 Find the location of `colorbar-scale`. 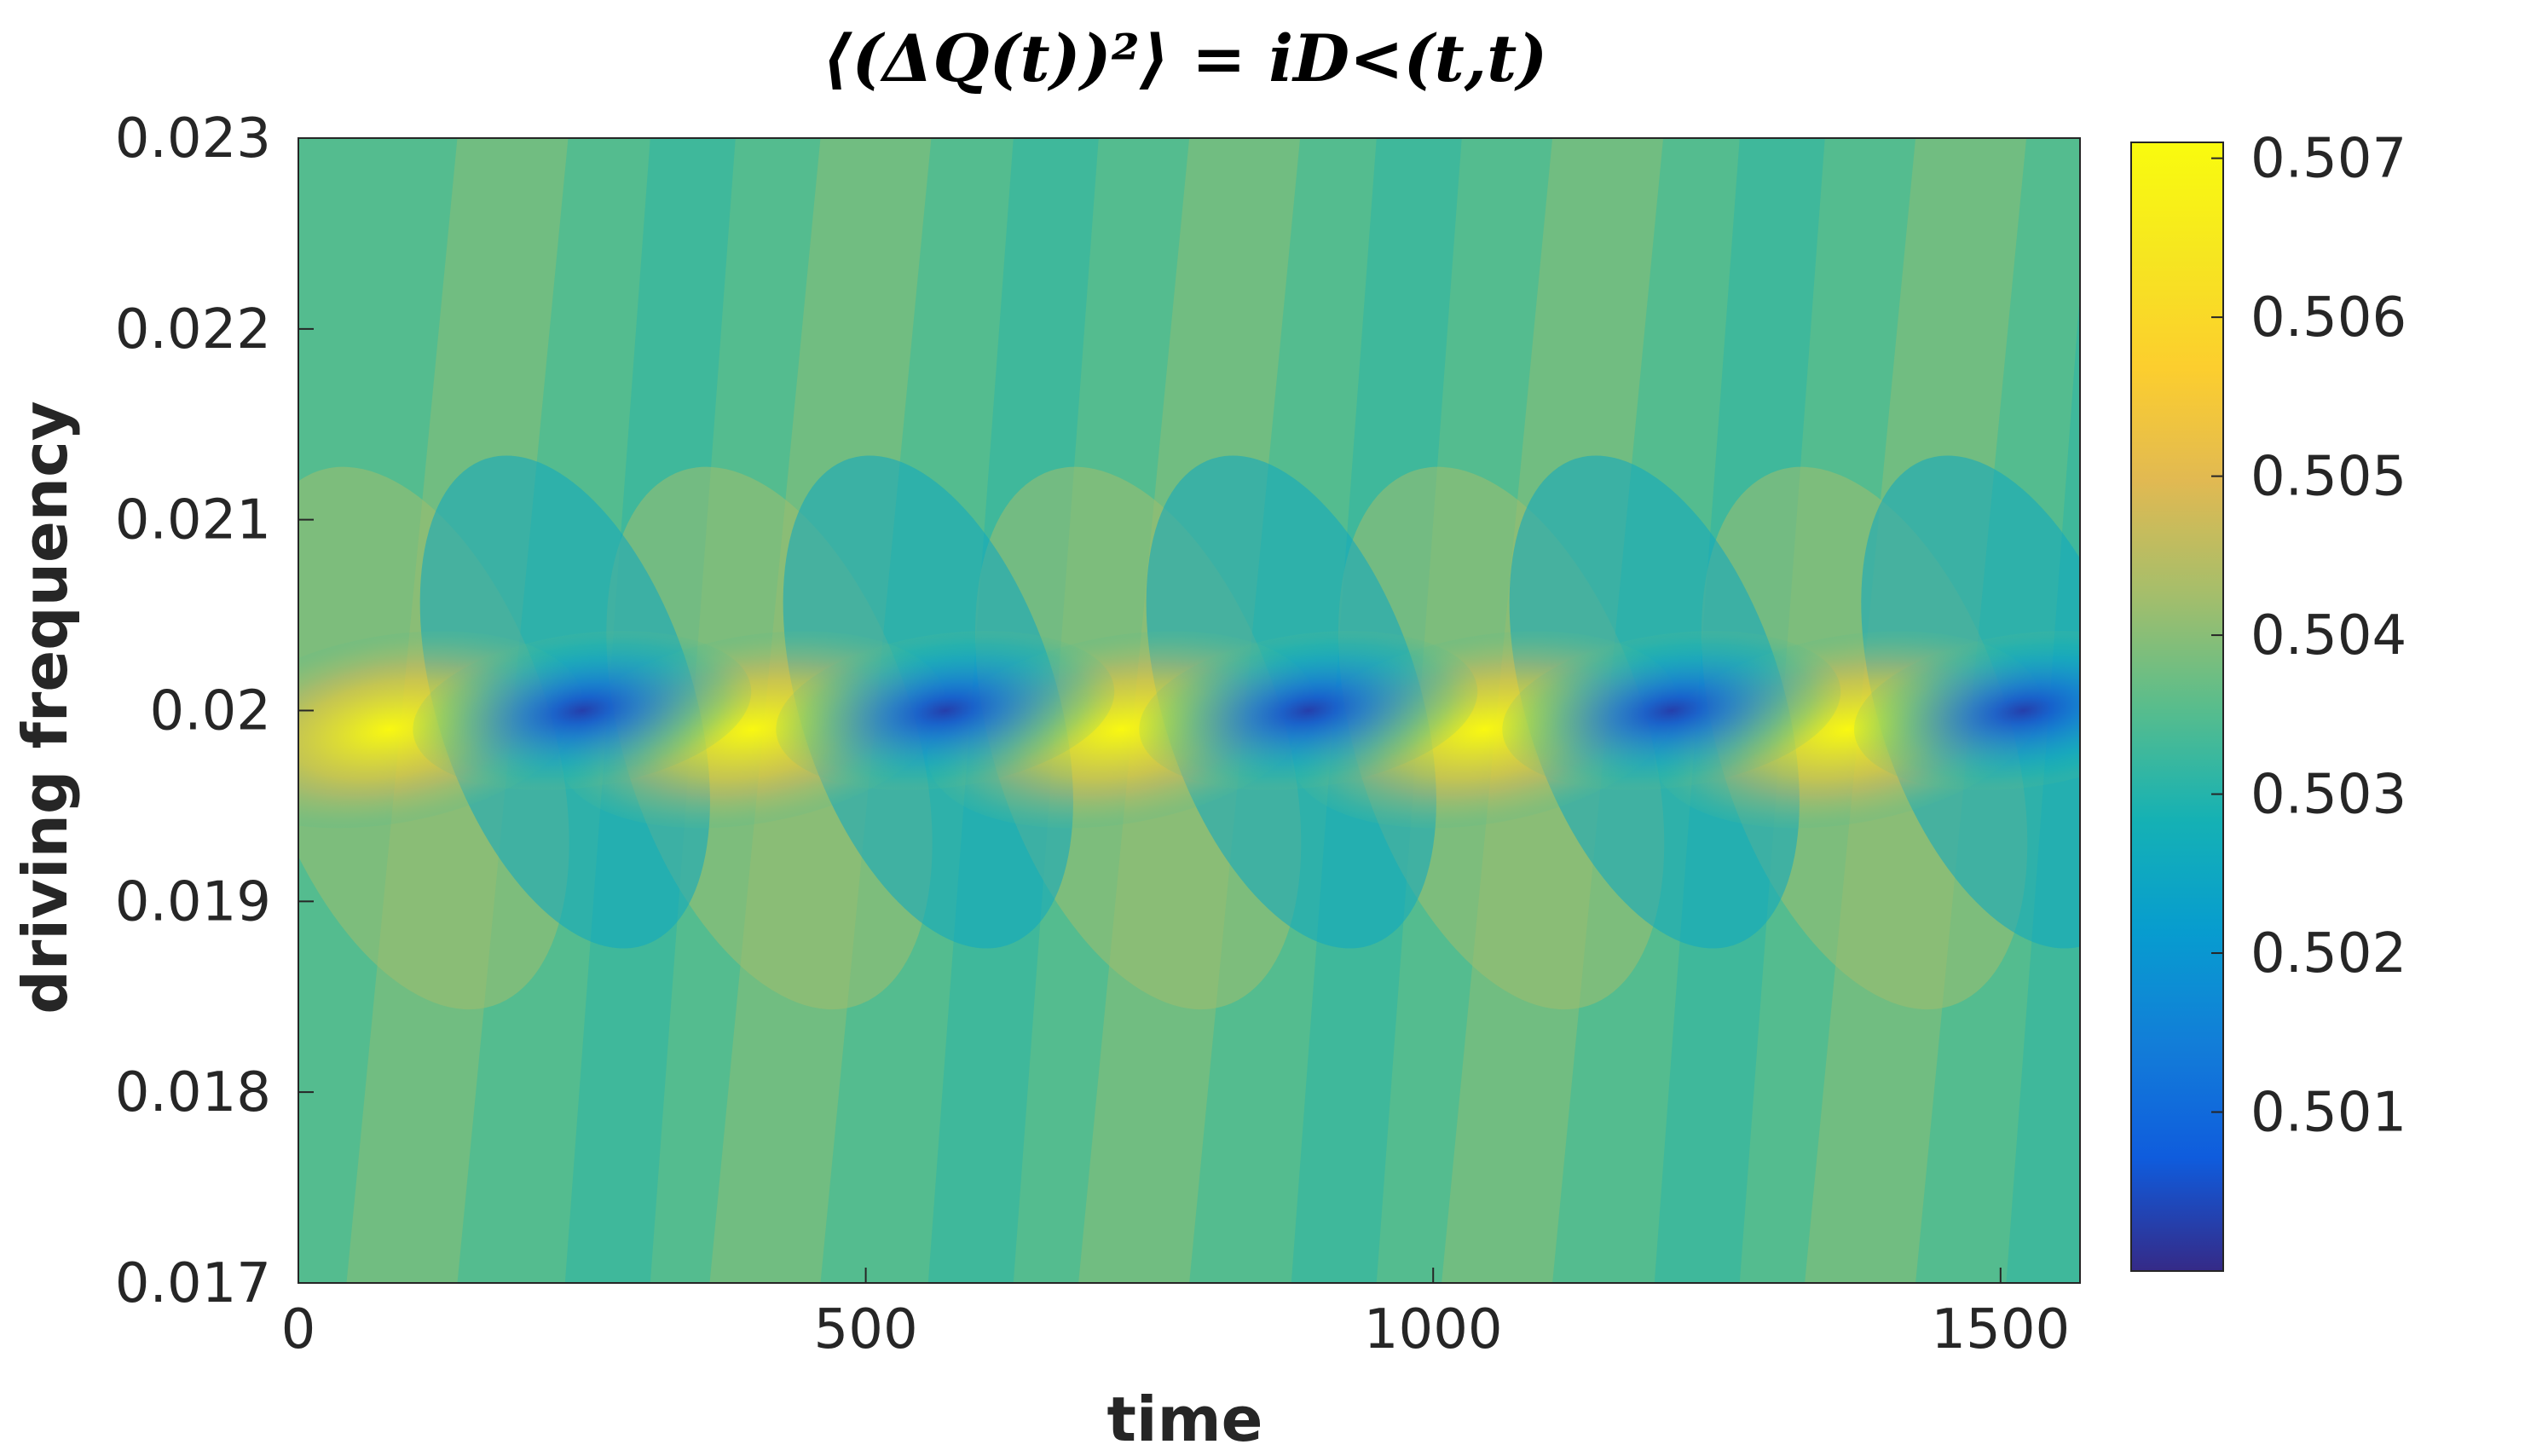

colorbar-scale is located at coordinates (2177, 707).